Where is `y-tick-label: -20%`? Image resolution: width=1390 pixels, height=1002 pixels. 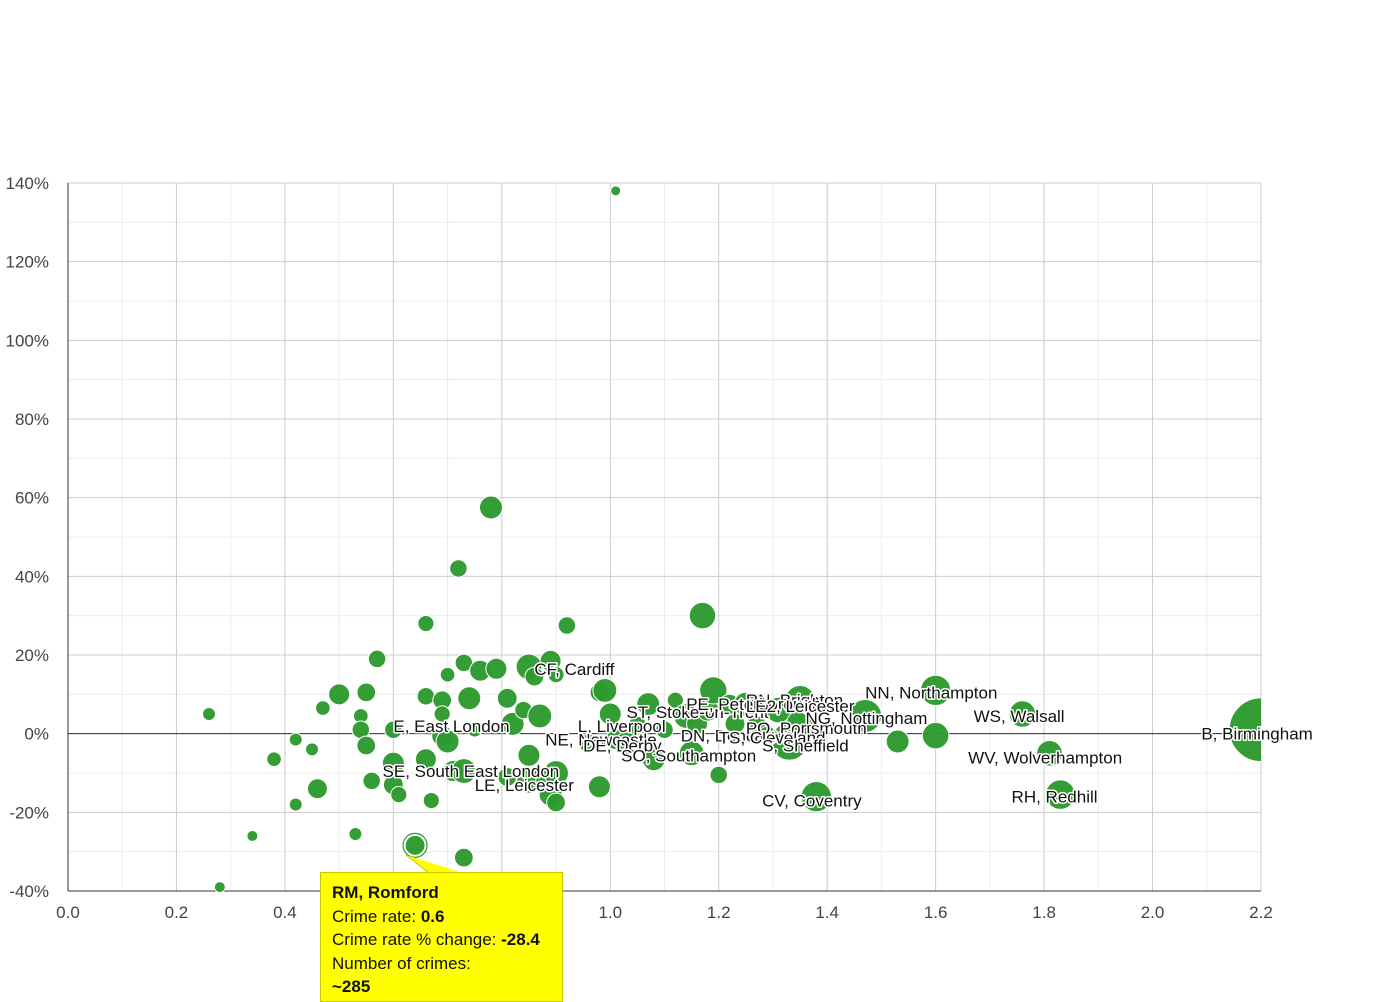 y-tick-label: -20% is located at coordinates (29, 812).